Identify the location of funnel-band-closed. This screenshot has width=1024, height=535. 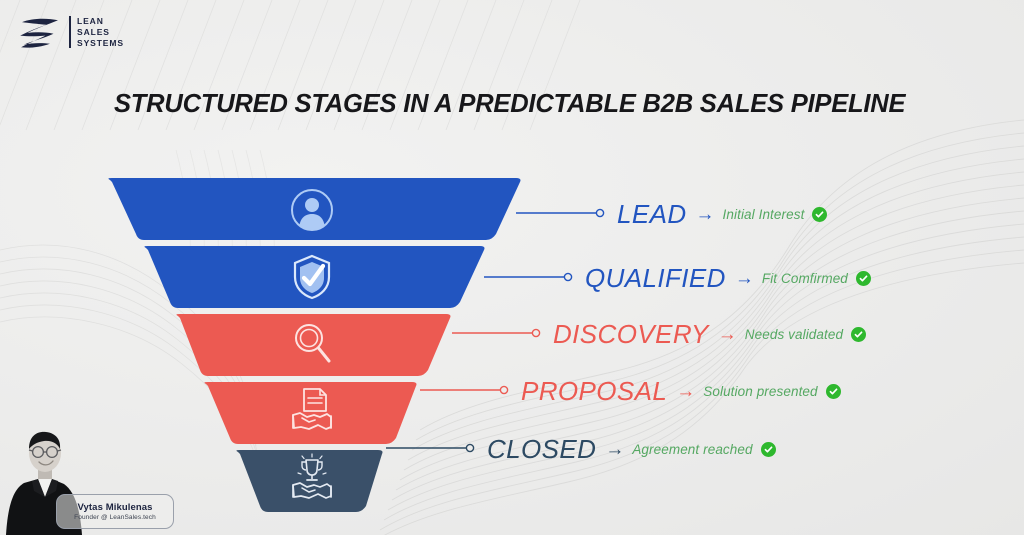
(310, 483).